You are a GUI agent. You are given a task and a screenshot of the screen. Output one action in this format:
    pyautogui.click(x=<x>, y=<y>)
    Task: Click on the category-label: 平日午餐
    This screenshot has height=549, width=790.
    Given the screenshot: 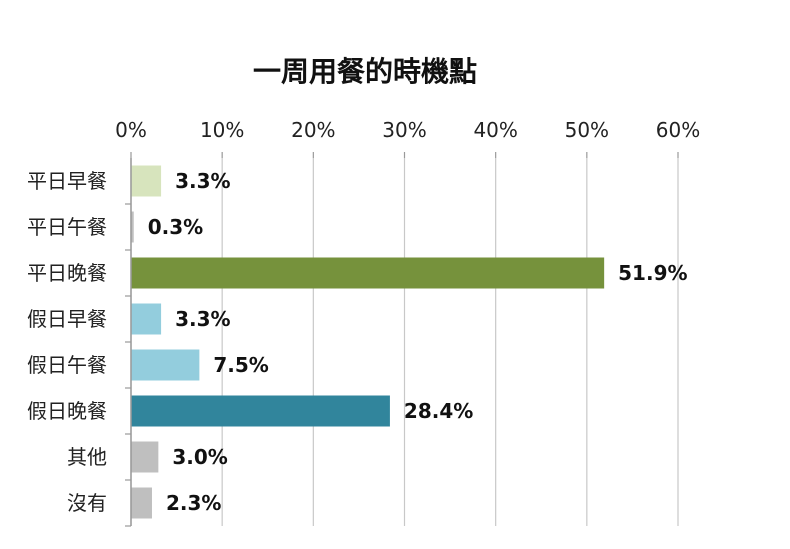 What is the action you would take?
    pyautogui.click(x=67, y=227)
    